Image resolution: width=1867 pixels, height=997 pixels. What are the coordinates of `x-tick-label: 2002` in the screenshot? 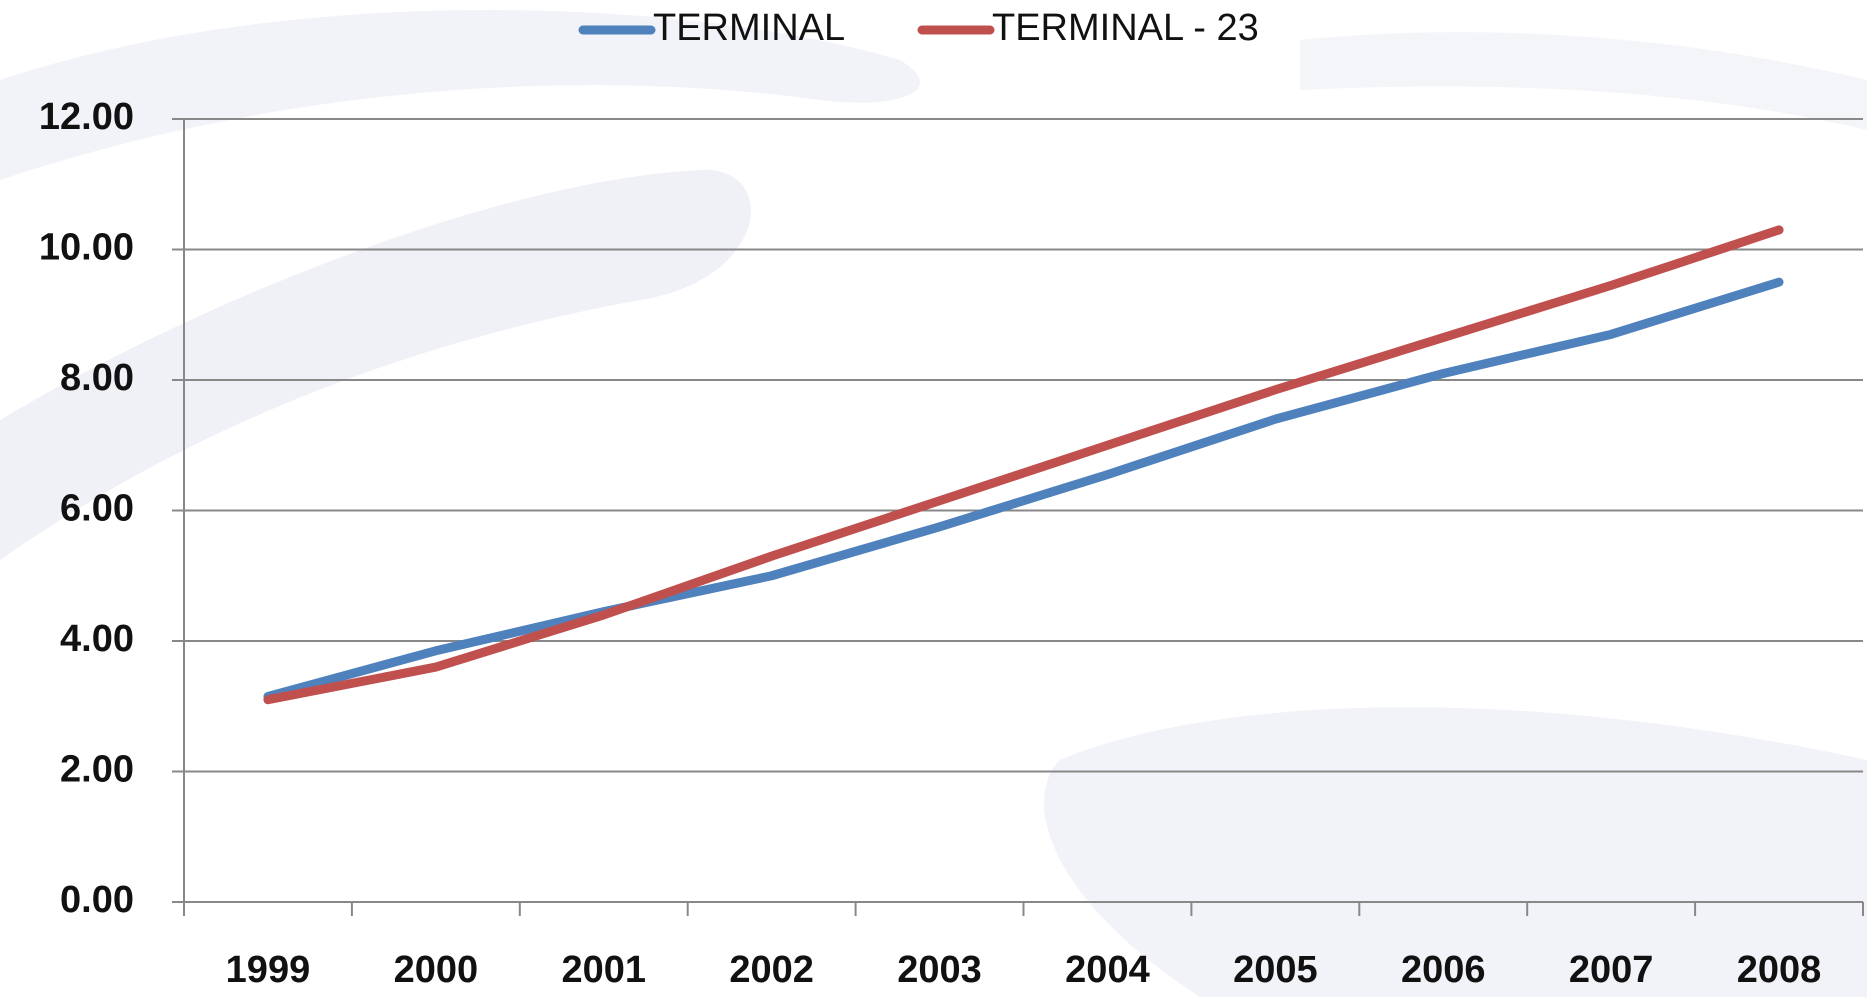 It's located at (771, 970).